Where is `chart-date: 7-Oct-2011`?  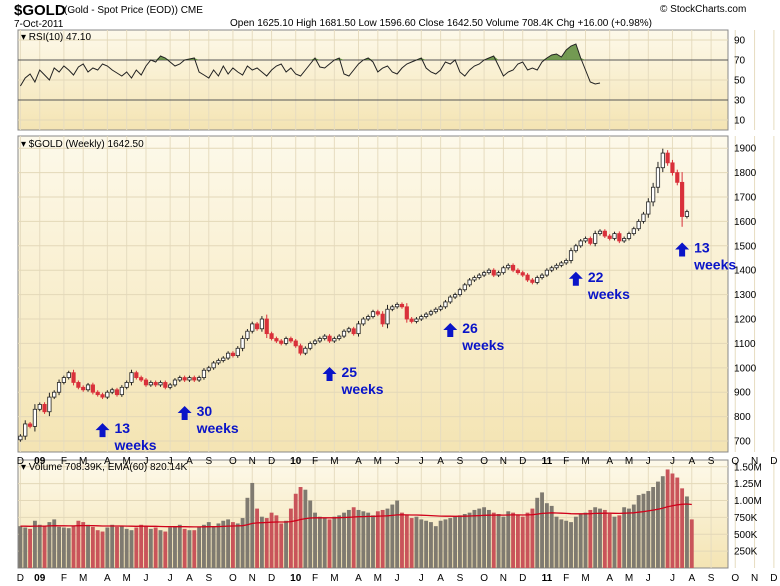 chart-date: 7-Oct-2011 is located at coordinates (39, 24).